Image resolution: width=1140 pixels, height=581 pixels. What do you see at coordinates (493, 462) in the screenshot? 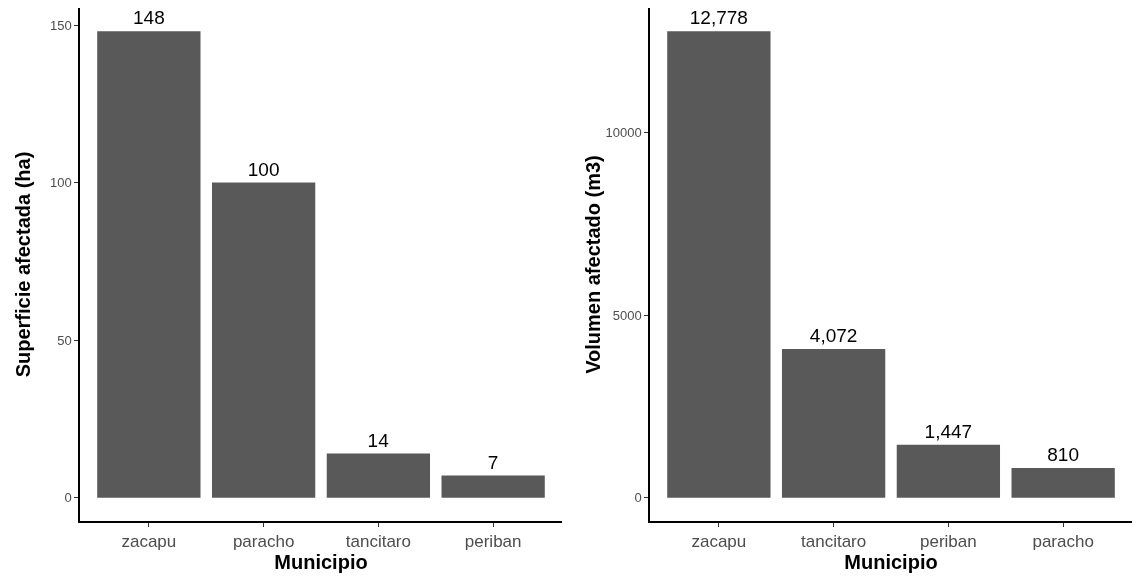
I see `data-label: 7` at bounding box center [493, 462].